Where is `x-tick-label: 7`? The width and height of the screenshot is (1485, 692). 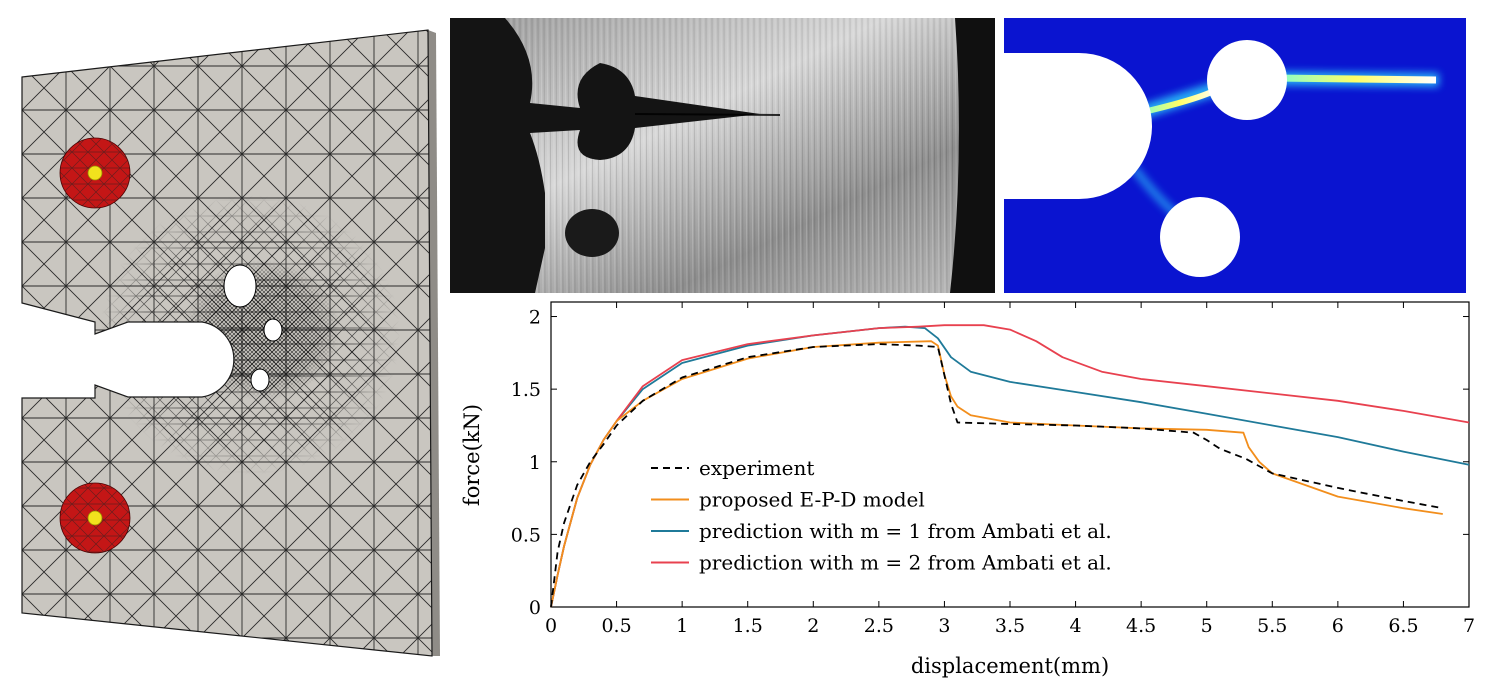
x-tick-label: 7 is located at coordinates (1469, 626).